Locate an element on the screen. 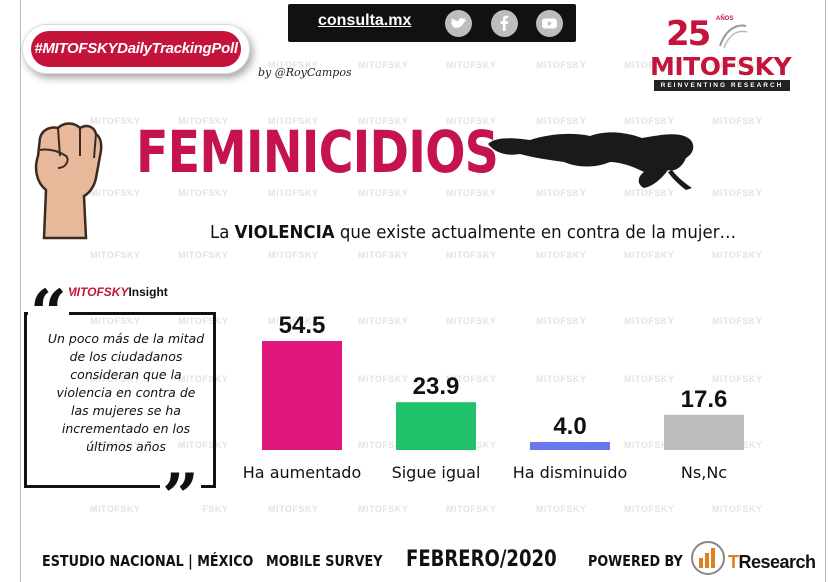  tresearch-name: TResearch is located at coordinates (772, 562).